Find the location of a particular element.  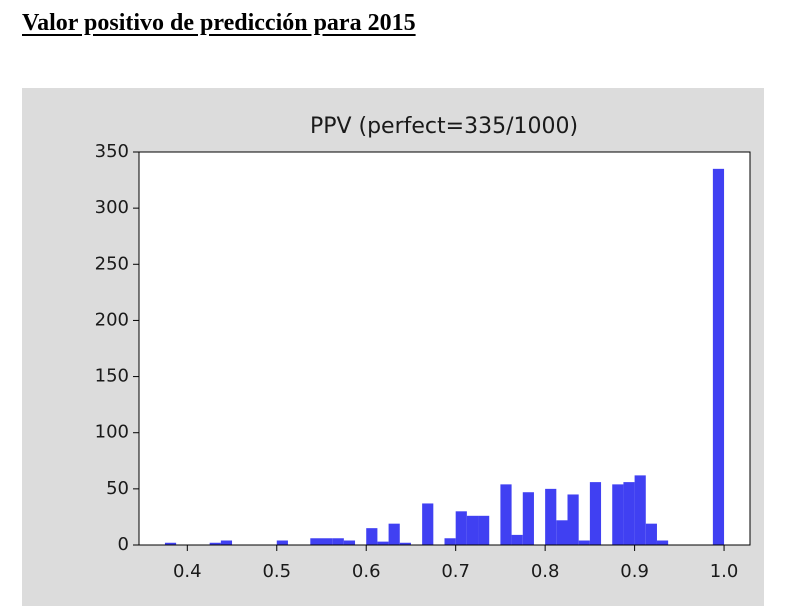

x-tick-label: 0.5 is located at coordinates (276, 571).